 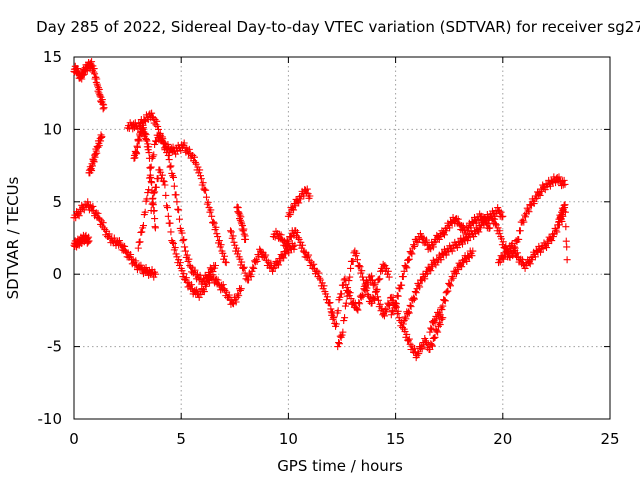 I want to click on y-axis-label: SDTVAR / TECUs, so click(x=13, y=237).